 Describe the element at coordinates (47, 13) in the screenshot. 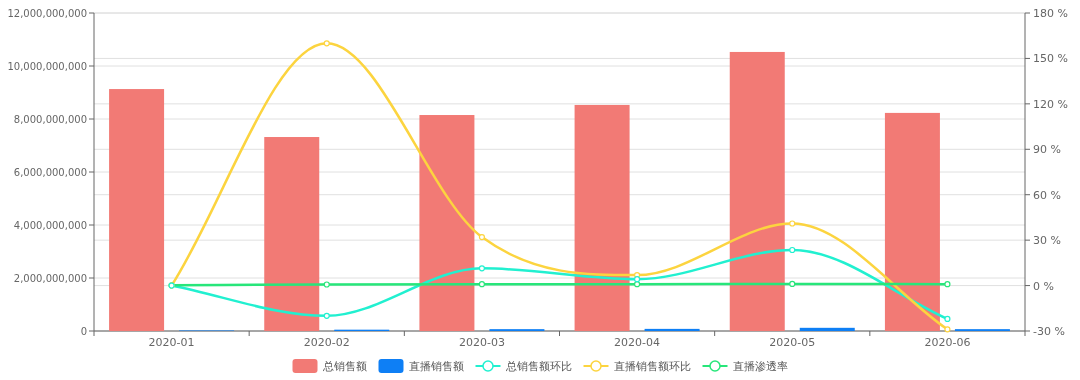

I see `y-tick-label: 12,000,000,000` at that location.